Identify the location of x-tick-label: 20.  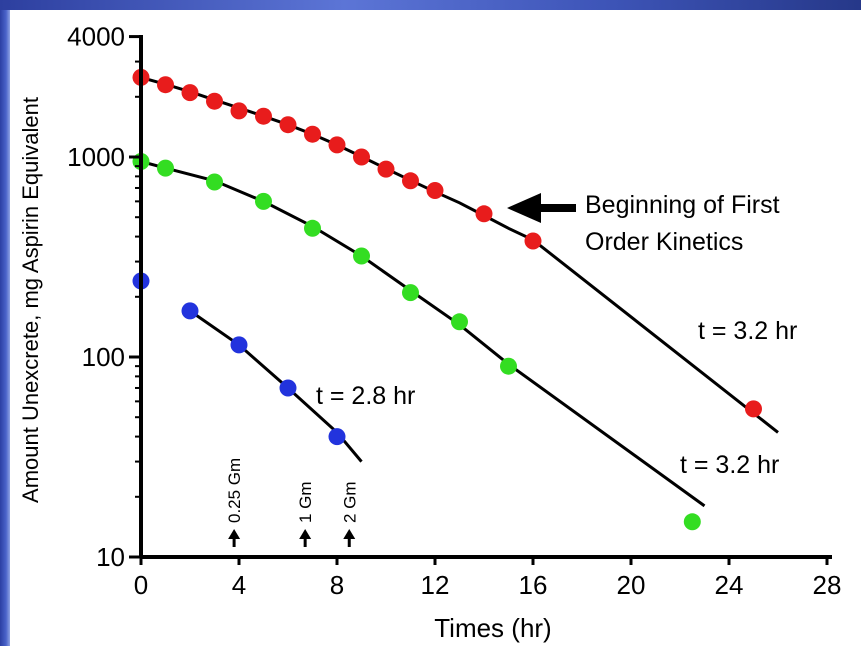
(631, 585).